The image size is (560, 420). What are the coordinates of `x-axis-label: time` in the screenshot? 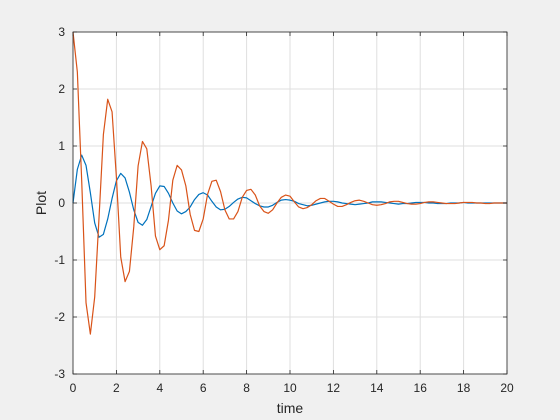 It's located at (290, 408).